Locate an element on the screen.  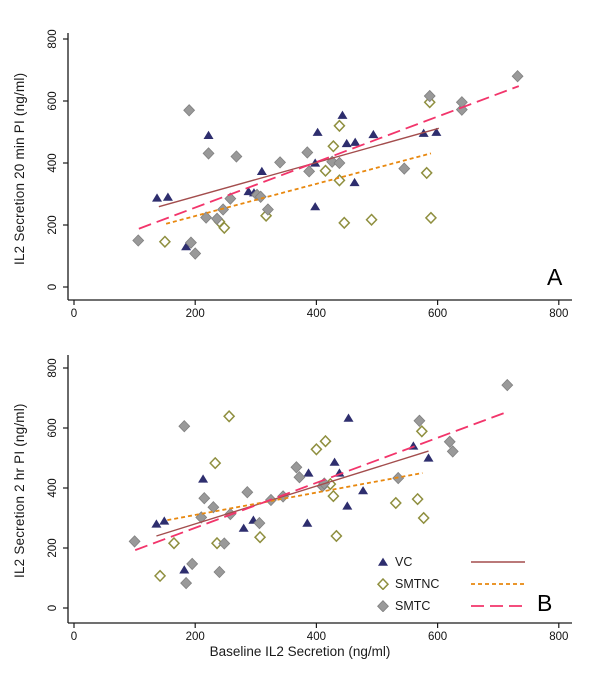
legend-row-vc: VC is located at coordinates (451, 562).